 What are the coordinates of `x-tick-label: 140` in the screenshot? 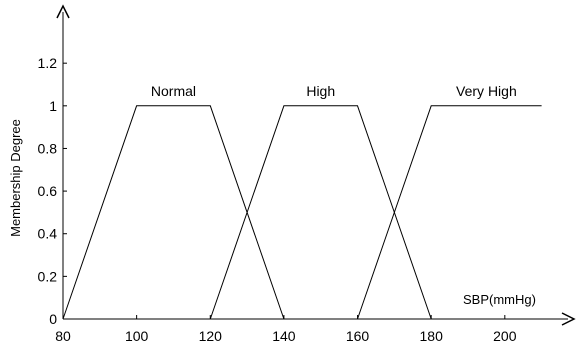 It's located at (284, 336).